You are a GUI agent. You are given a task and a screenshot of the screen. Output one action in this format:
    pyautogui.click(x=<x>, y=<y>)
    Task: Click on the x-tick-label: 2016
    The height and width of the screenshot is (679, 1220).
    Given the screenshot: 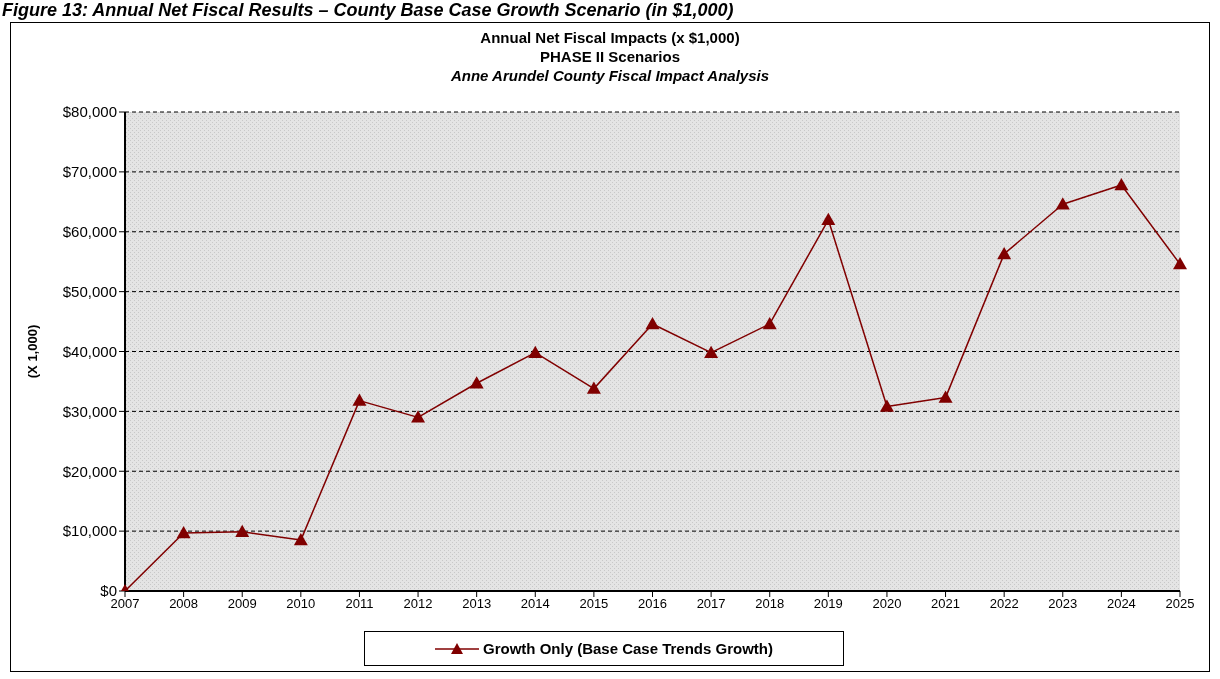 What is the action you would take?
    pyautogui.click(x=652, y=604)
    